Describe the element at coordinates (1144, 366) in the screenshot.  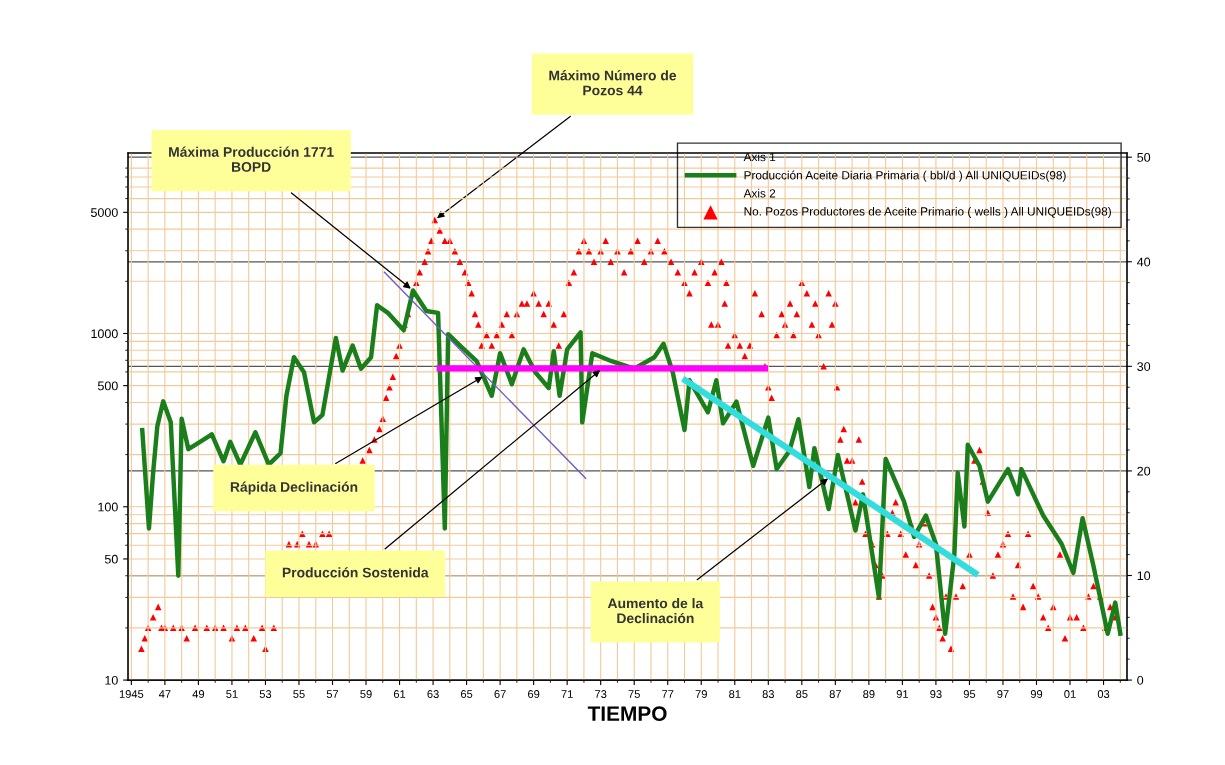
I see `y2-tick-label: 30` at that location.